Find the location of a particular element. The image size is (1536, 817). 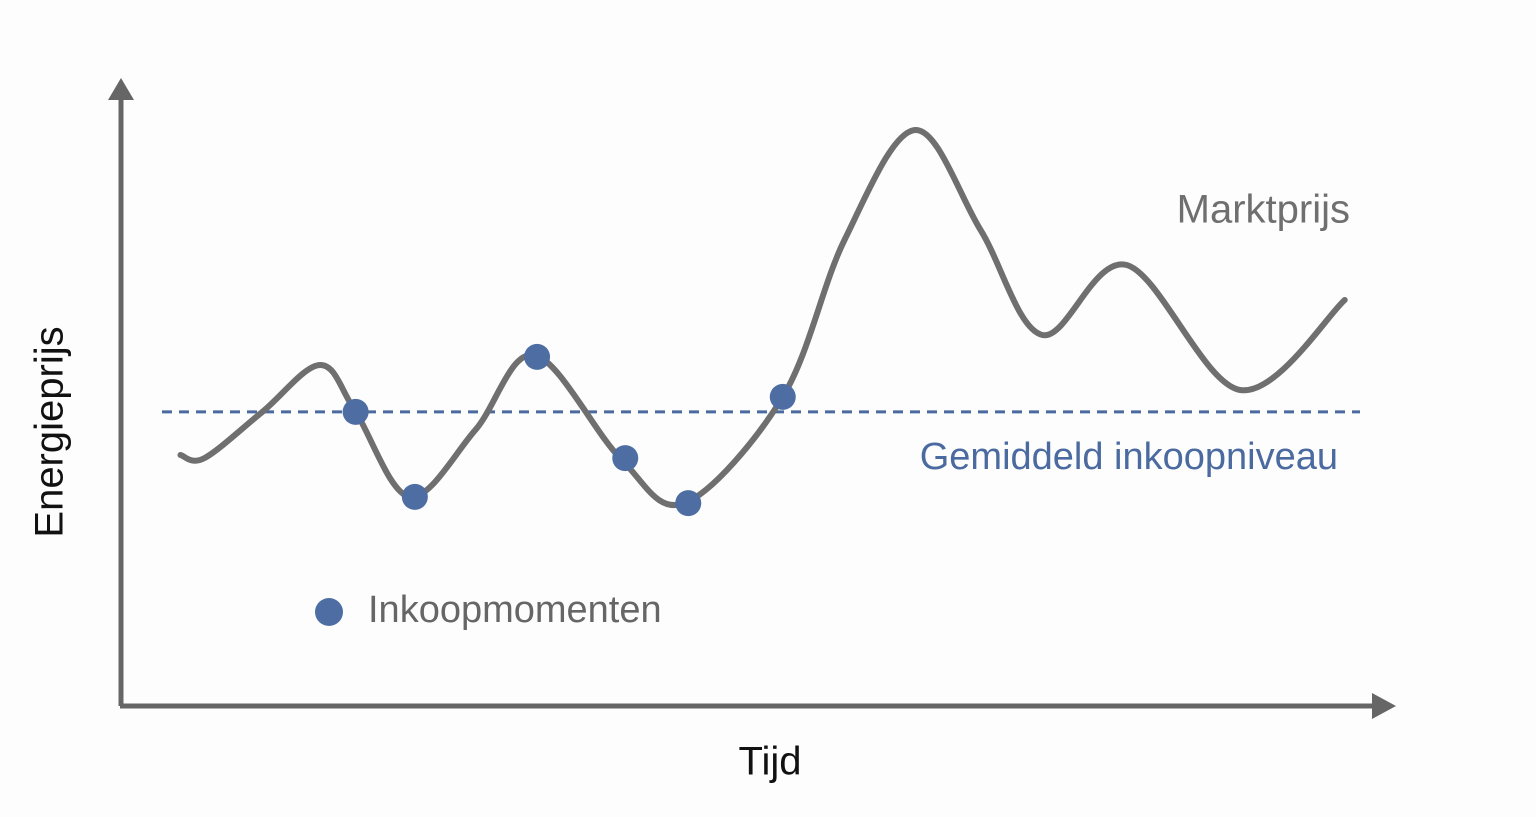

legend-label: Inkoopmomenten is located at coordinates (515, 610).